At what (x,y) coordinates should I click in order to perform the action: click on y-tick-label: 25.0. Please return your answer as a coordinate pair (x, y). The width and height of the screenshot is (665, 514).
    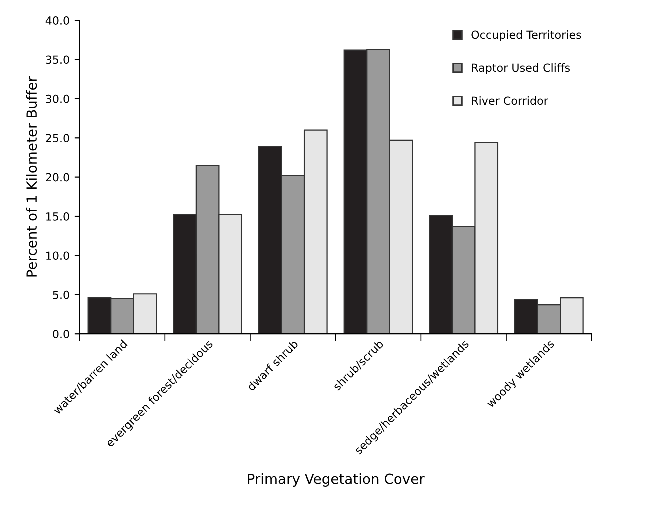
    Looking at the image, I should click on (58, 138).